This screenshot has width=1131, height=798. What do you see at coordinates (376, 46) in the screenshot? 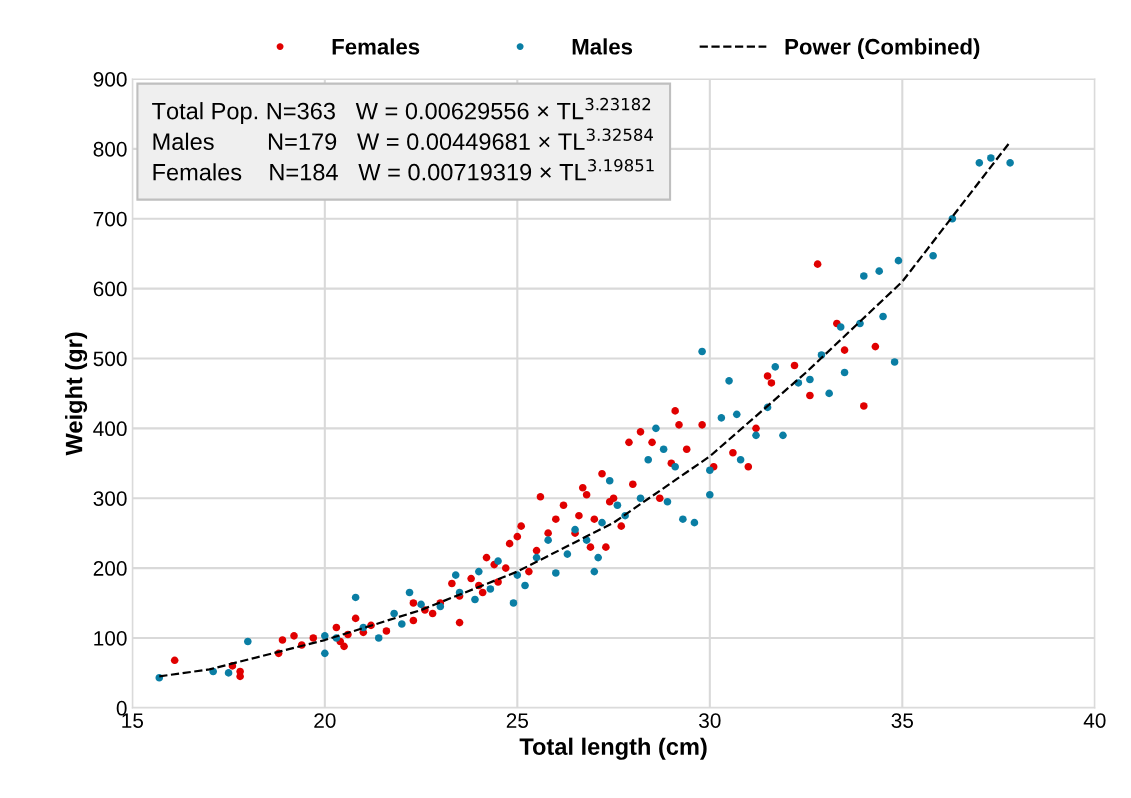
I see `legend-label: Females` at bounding box center [376, 46].